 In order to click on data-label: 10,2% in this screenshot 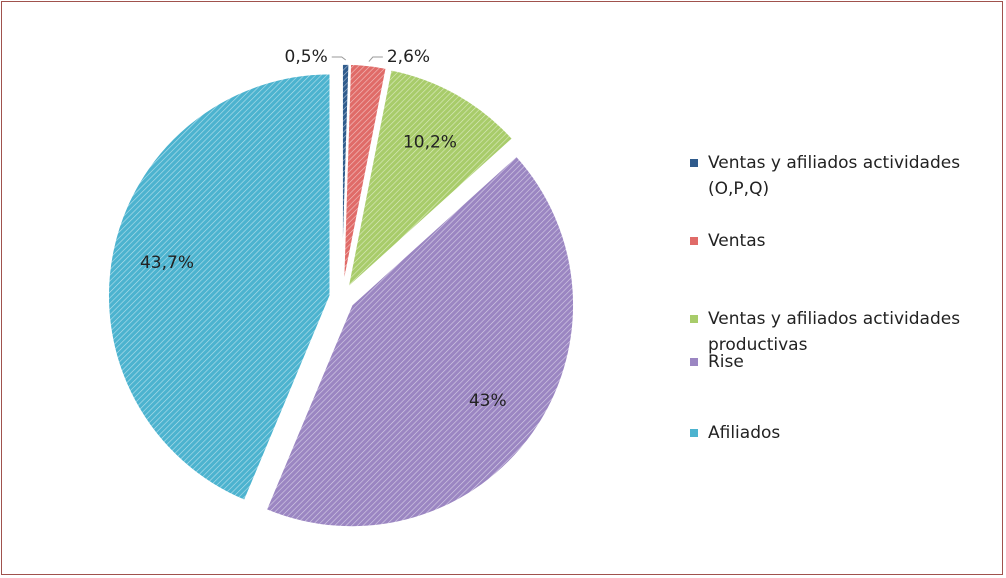, I will do `click(430, 143)`.